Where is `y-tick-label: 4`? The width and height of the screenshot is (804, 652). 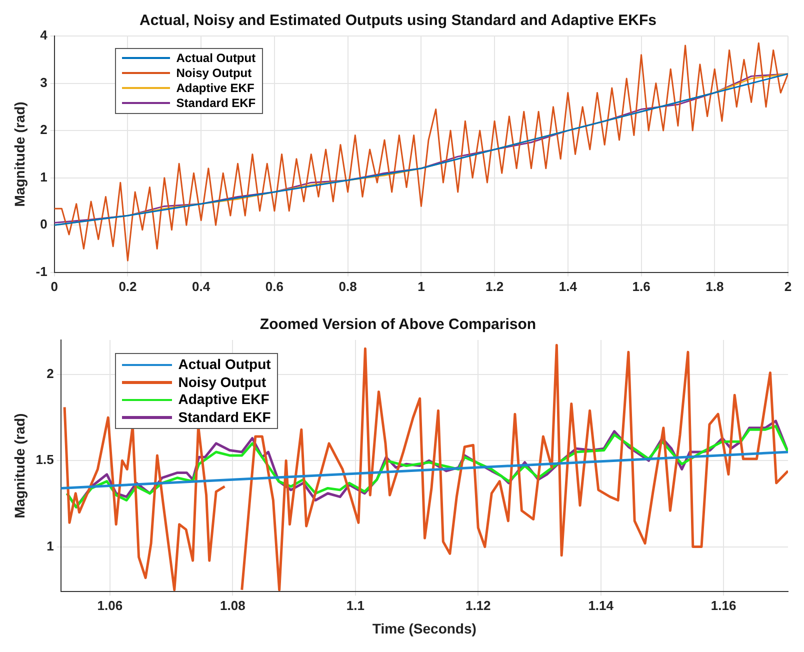
y-tick-label: 4 is located at coordinates (44, 35).